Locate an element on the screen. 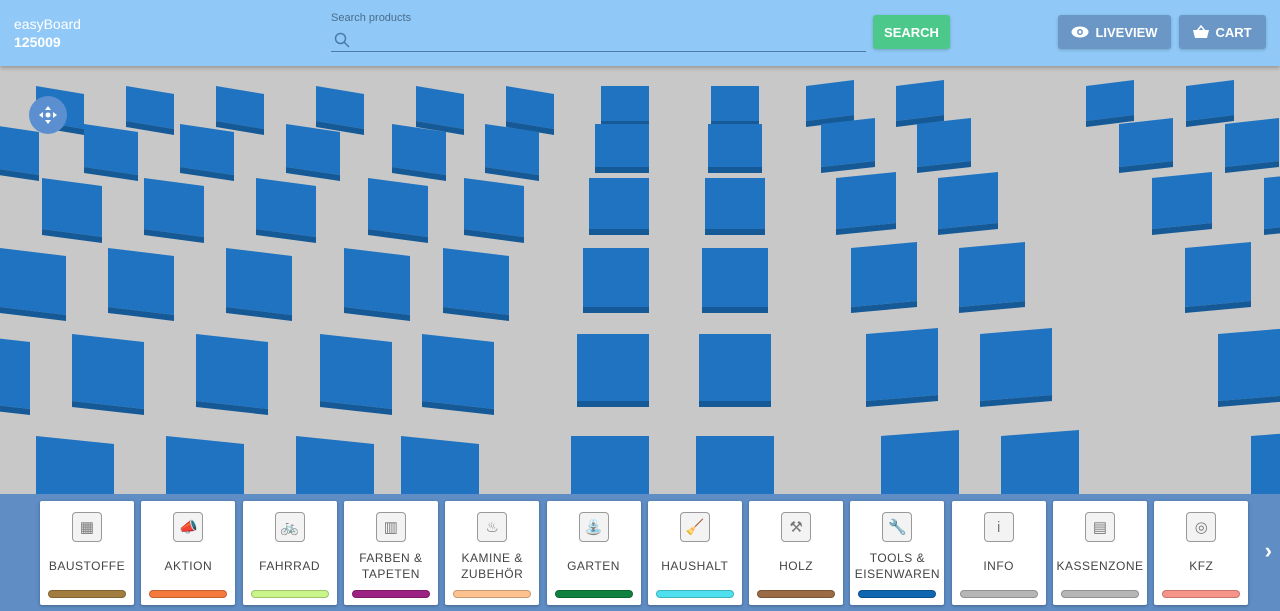  category-card: ♨ KAMINE & ZUBEHÖR is located at coordinates (492, 553).